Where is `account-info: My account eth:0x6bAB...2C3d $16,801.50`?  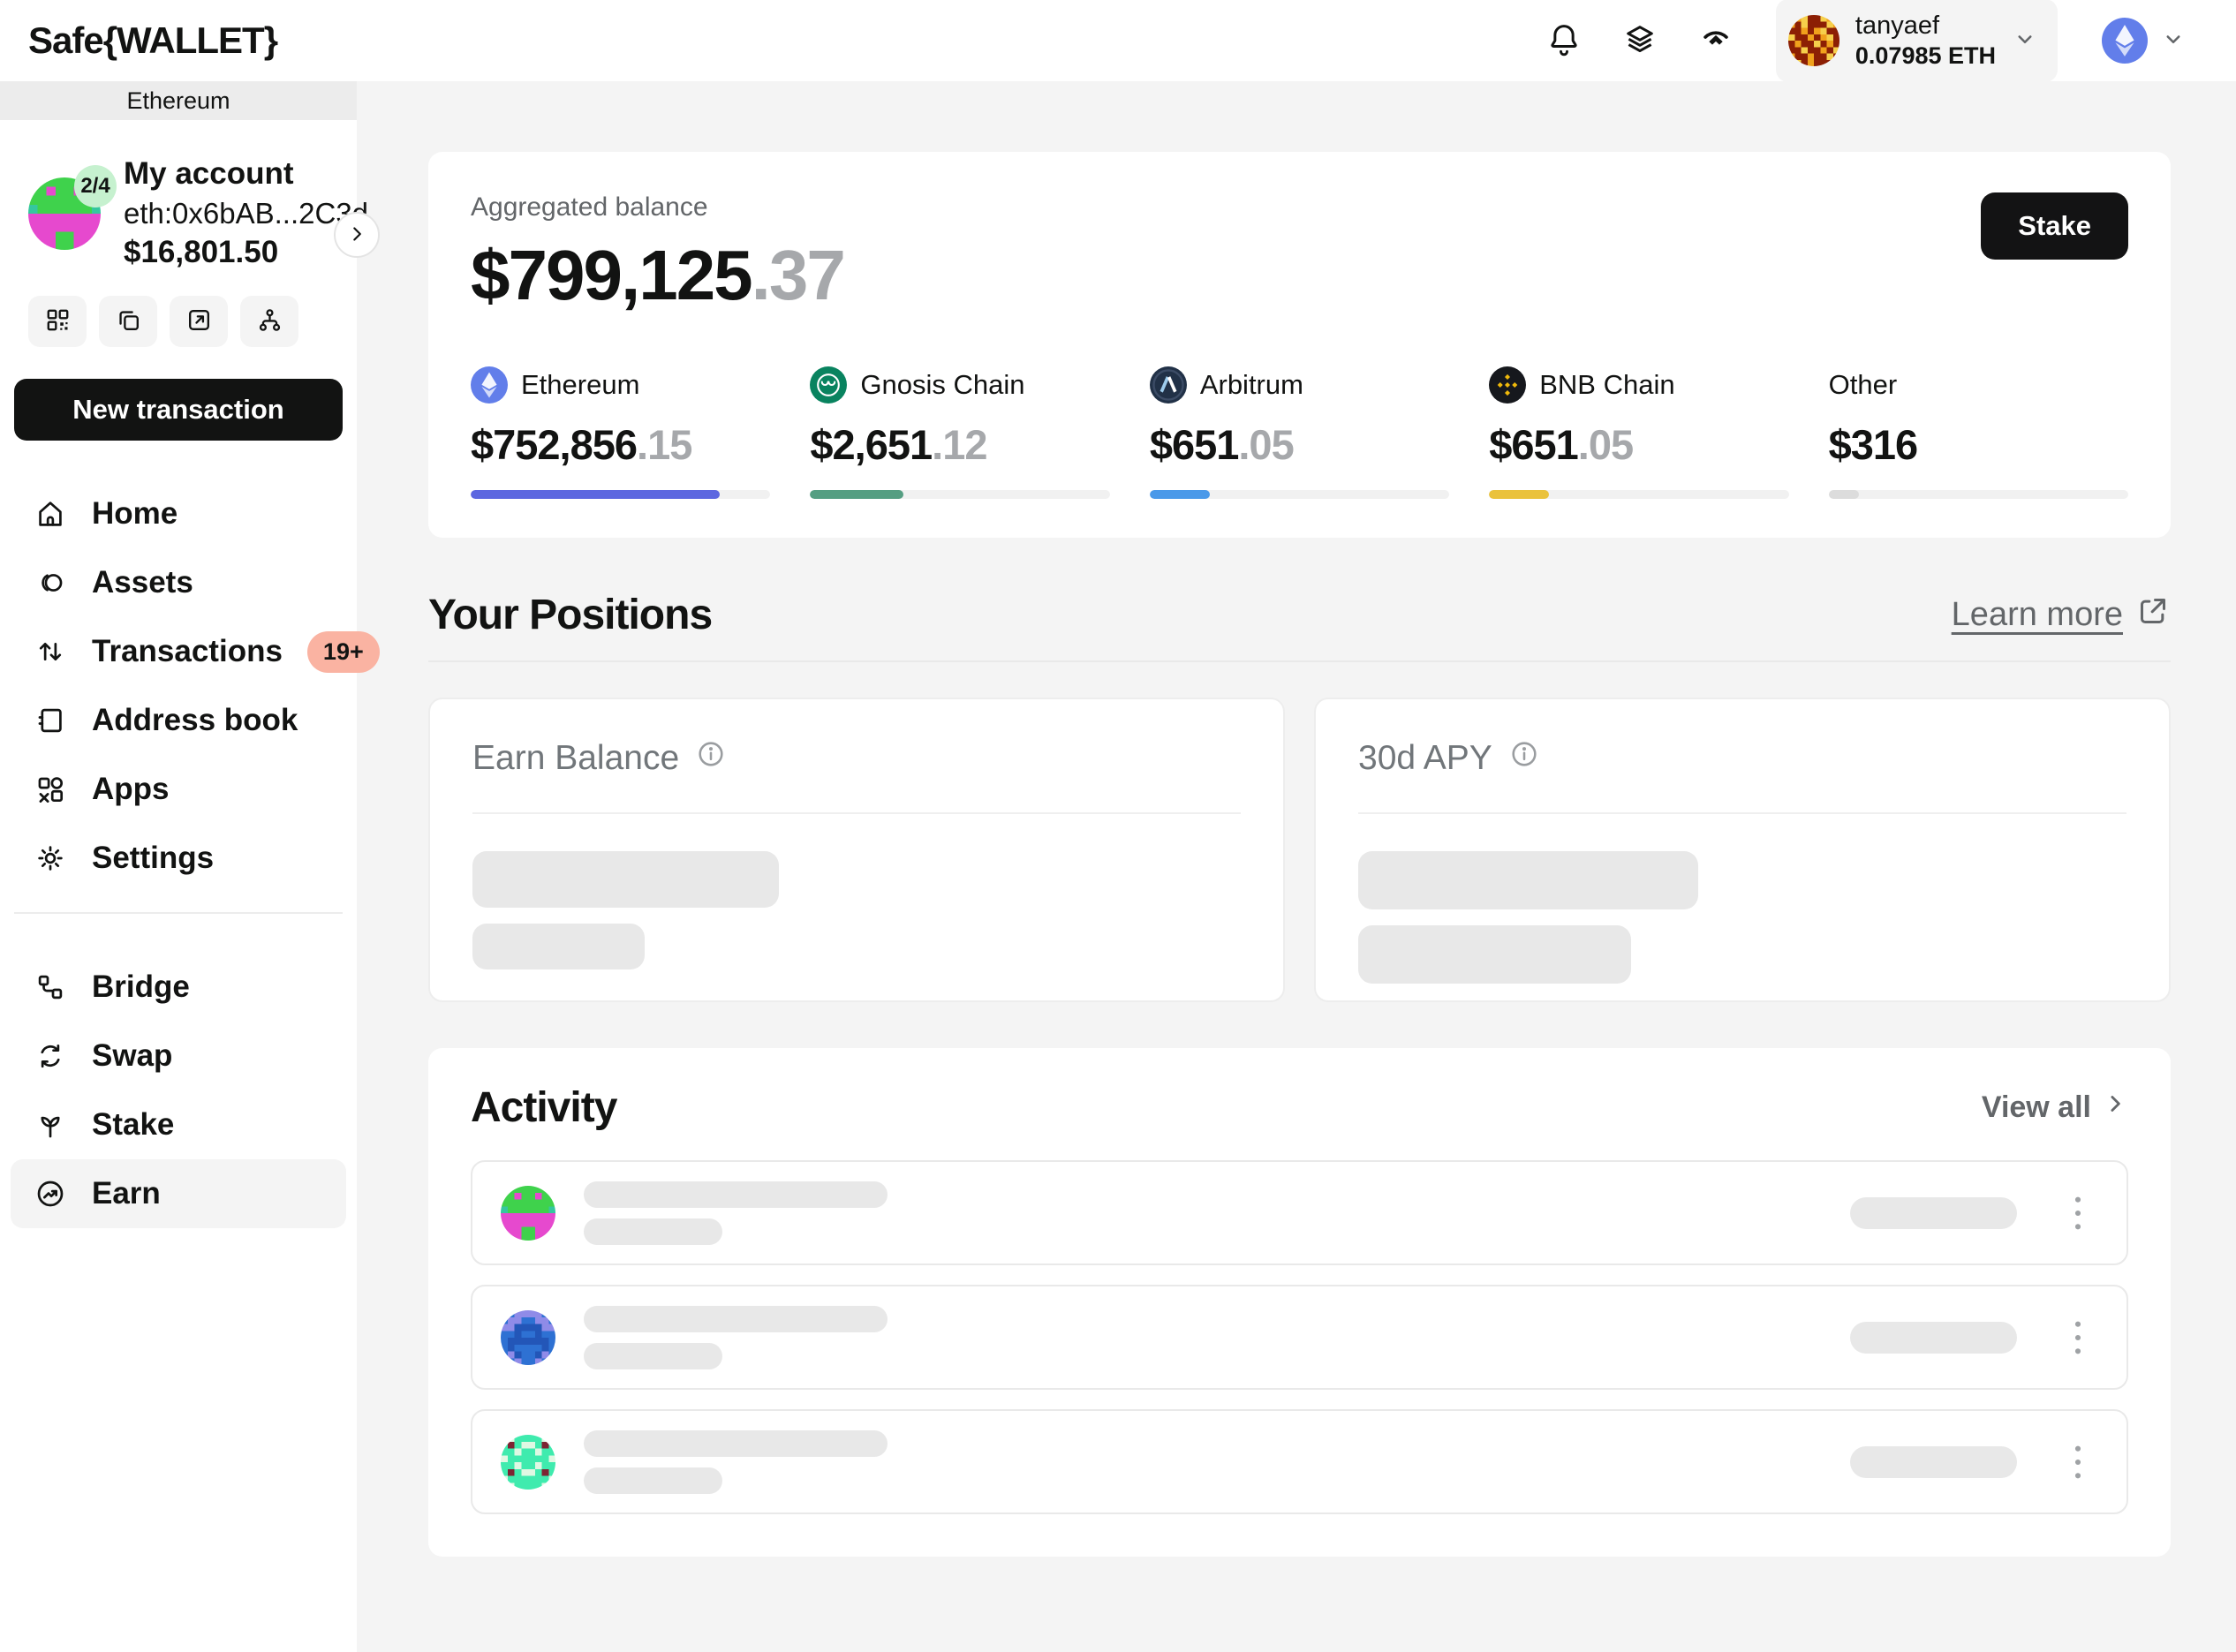 account-info: My account eth:0x6bAB...2C3d $16,801.50 is located at coordinates (246, 212).